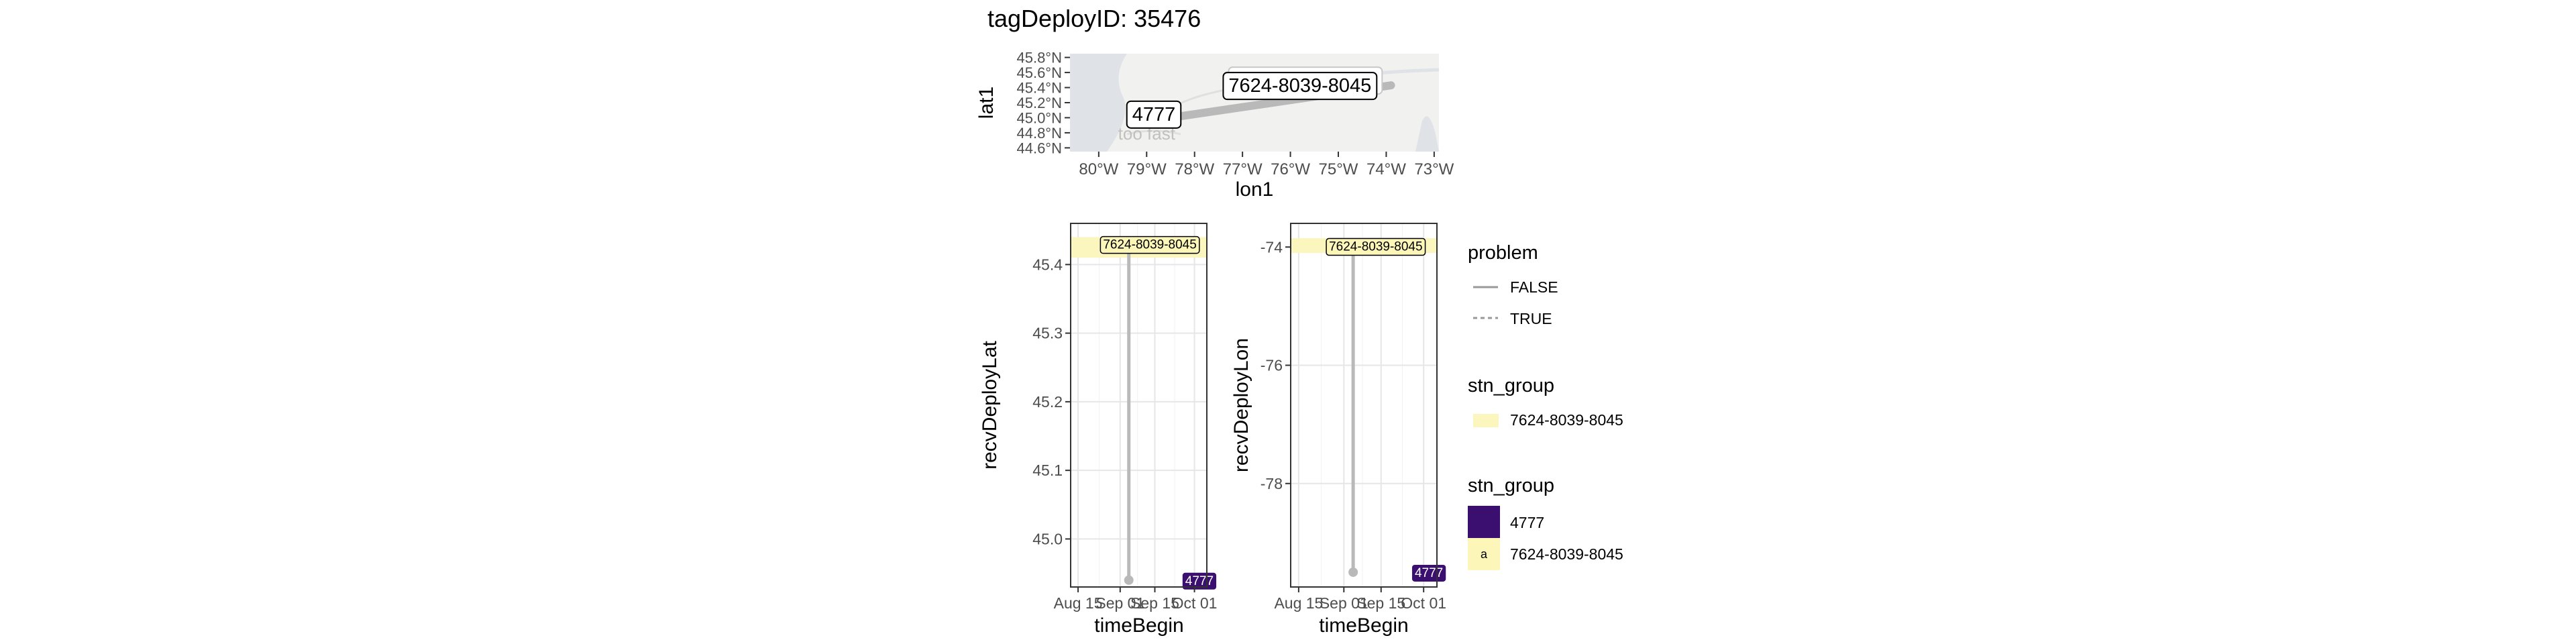 Image resolution: width=2576 pixels, height=644 pixels. I want to click on water-shape-east, so click(1427, 134).